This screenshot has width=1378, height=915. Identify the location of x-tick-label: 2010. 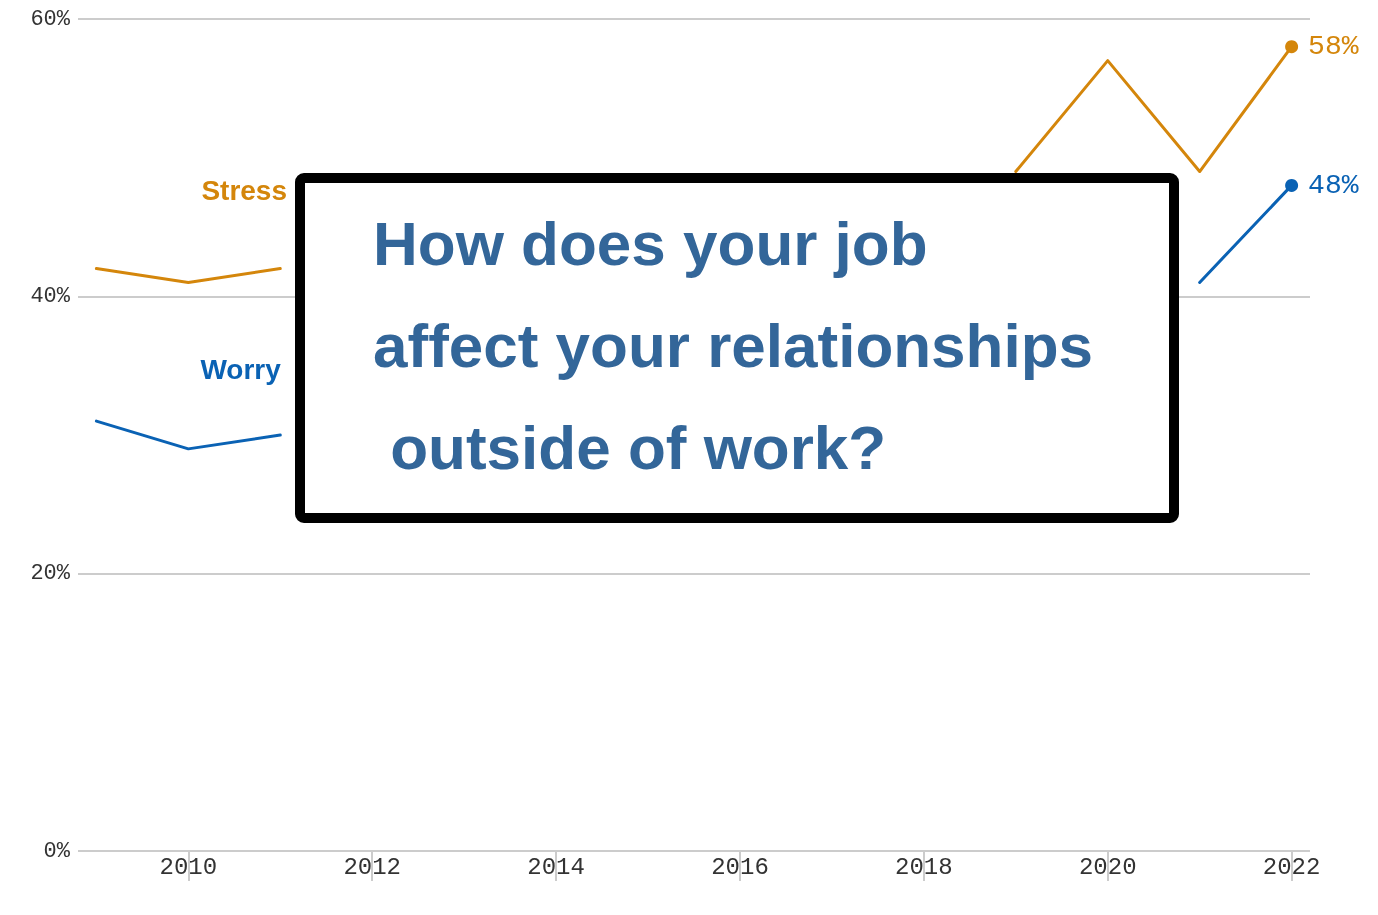
(188, 867).